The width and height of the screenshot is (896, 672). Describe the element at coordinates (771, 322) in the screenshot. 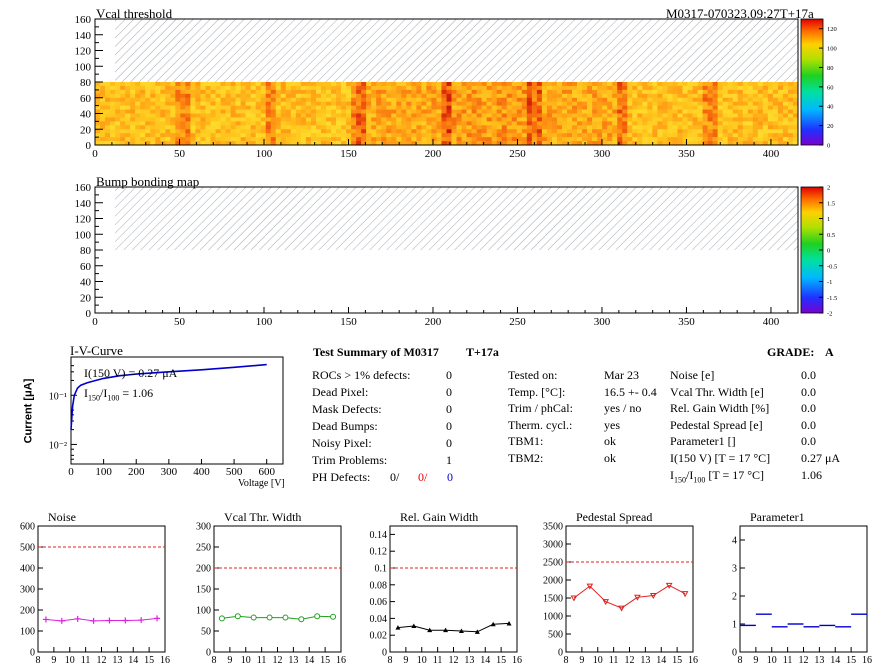

I see `x-tick-label: 400` at that location.